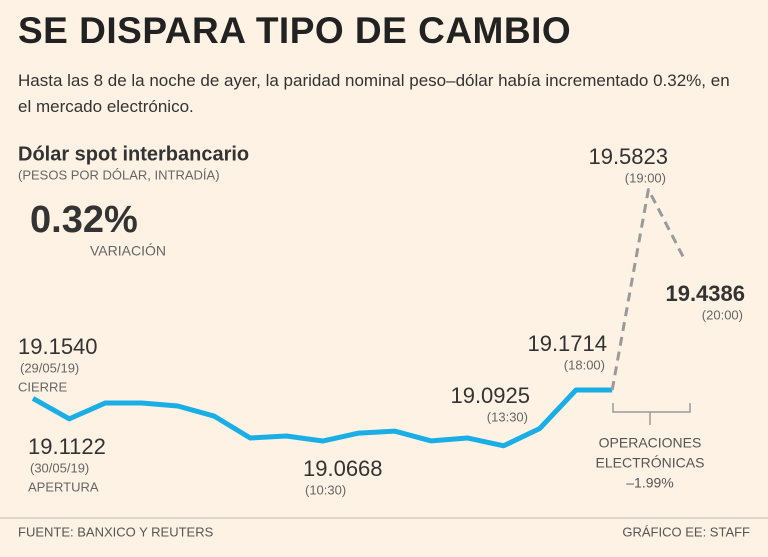 This screenshot has height=557, width=768. Describe the element at coordinates (63, 486) in the screenshot. I see `point-note: APERTURA` at that location.